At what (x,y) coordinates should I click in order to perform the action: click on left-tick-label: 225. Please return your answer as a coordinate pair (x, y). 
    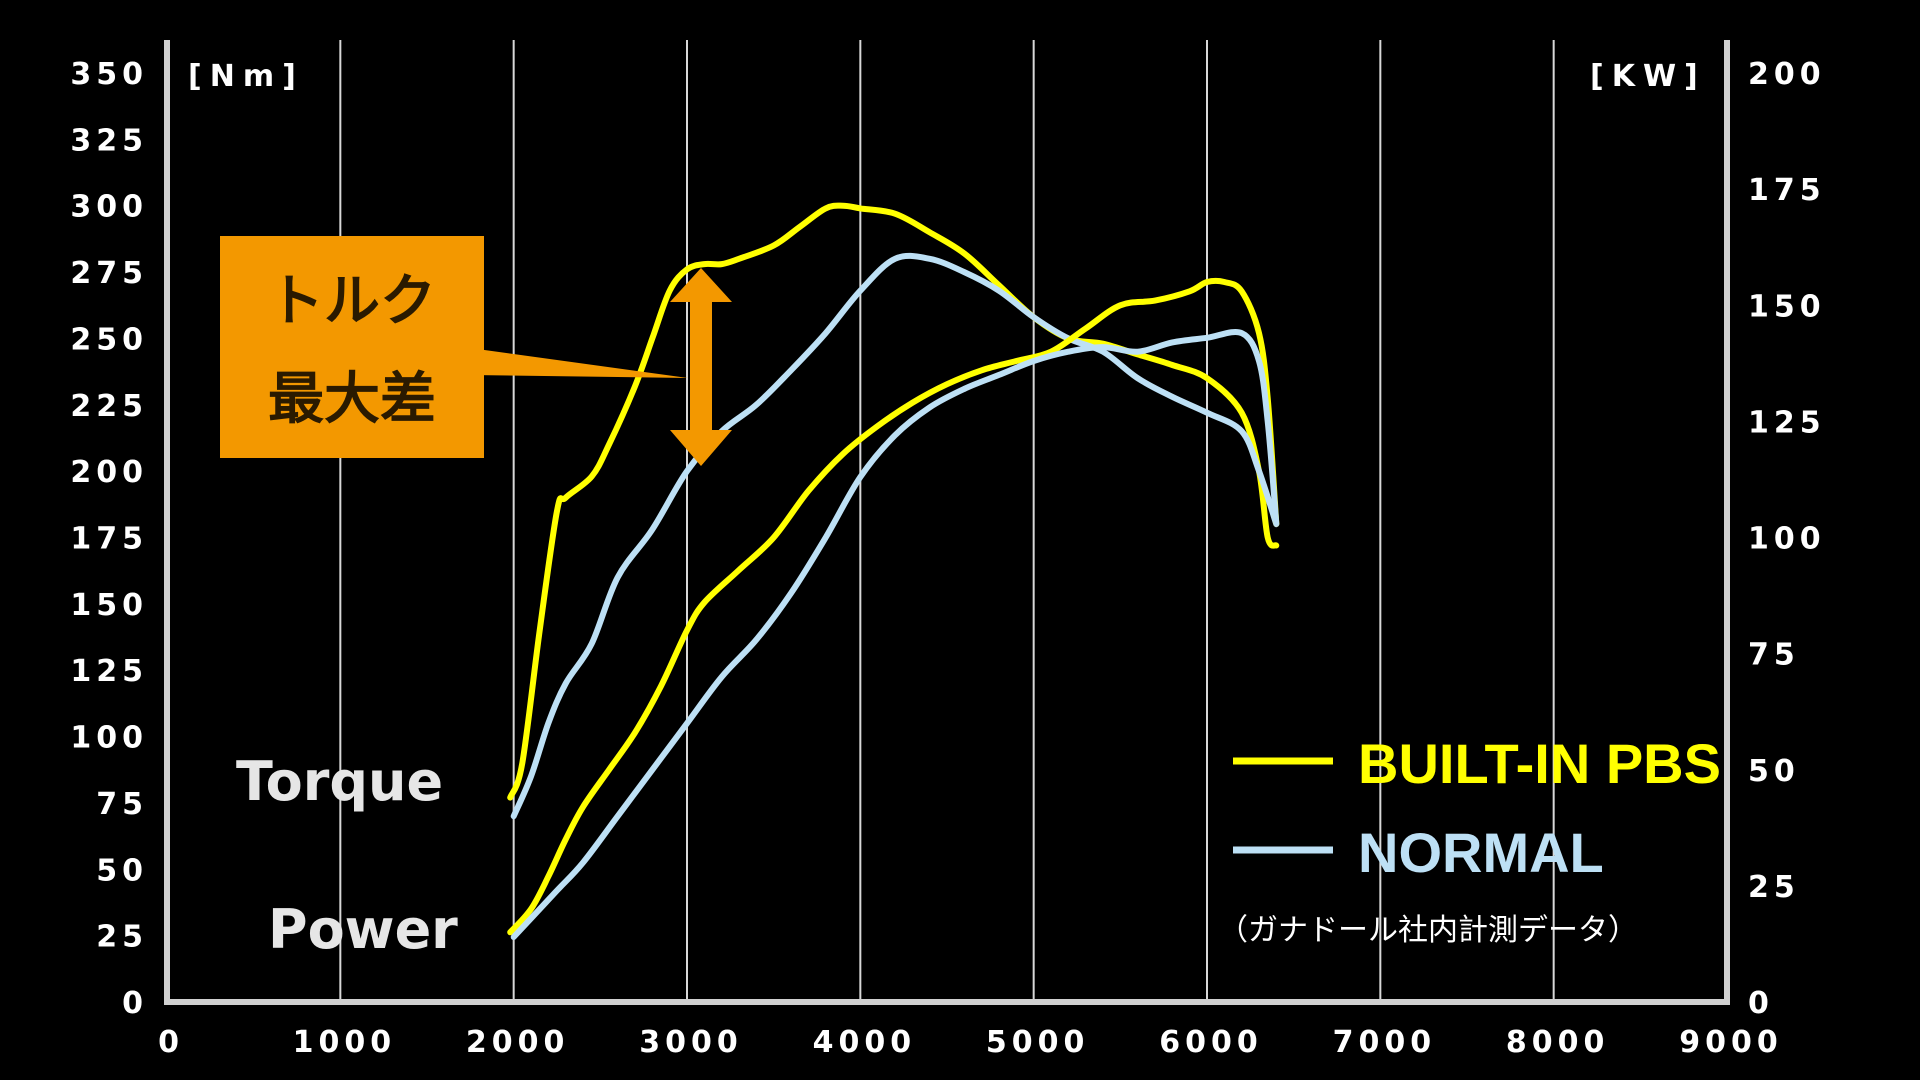
    Looking at the image, I should click on (109, 406).